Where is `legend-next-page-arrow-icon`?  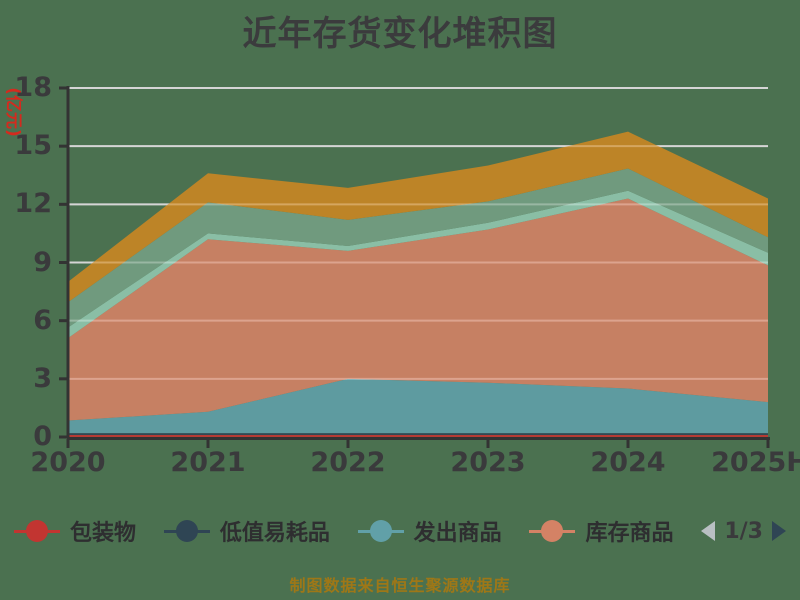 legend-next-page-arrow-icon is located at coordinates (778, 531).